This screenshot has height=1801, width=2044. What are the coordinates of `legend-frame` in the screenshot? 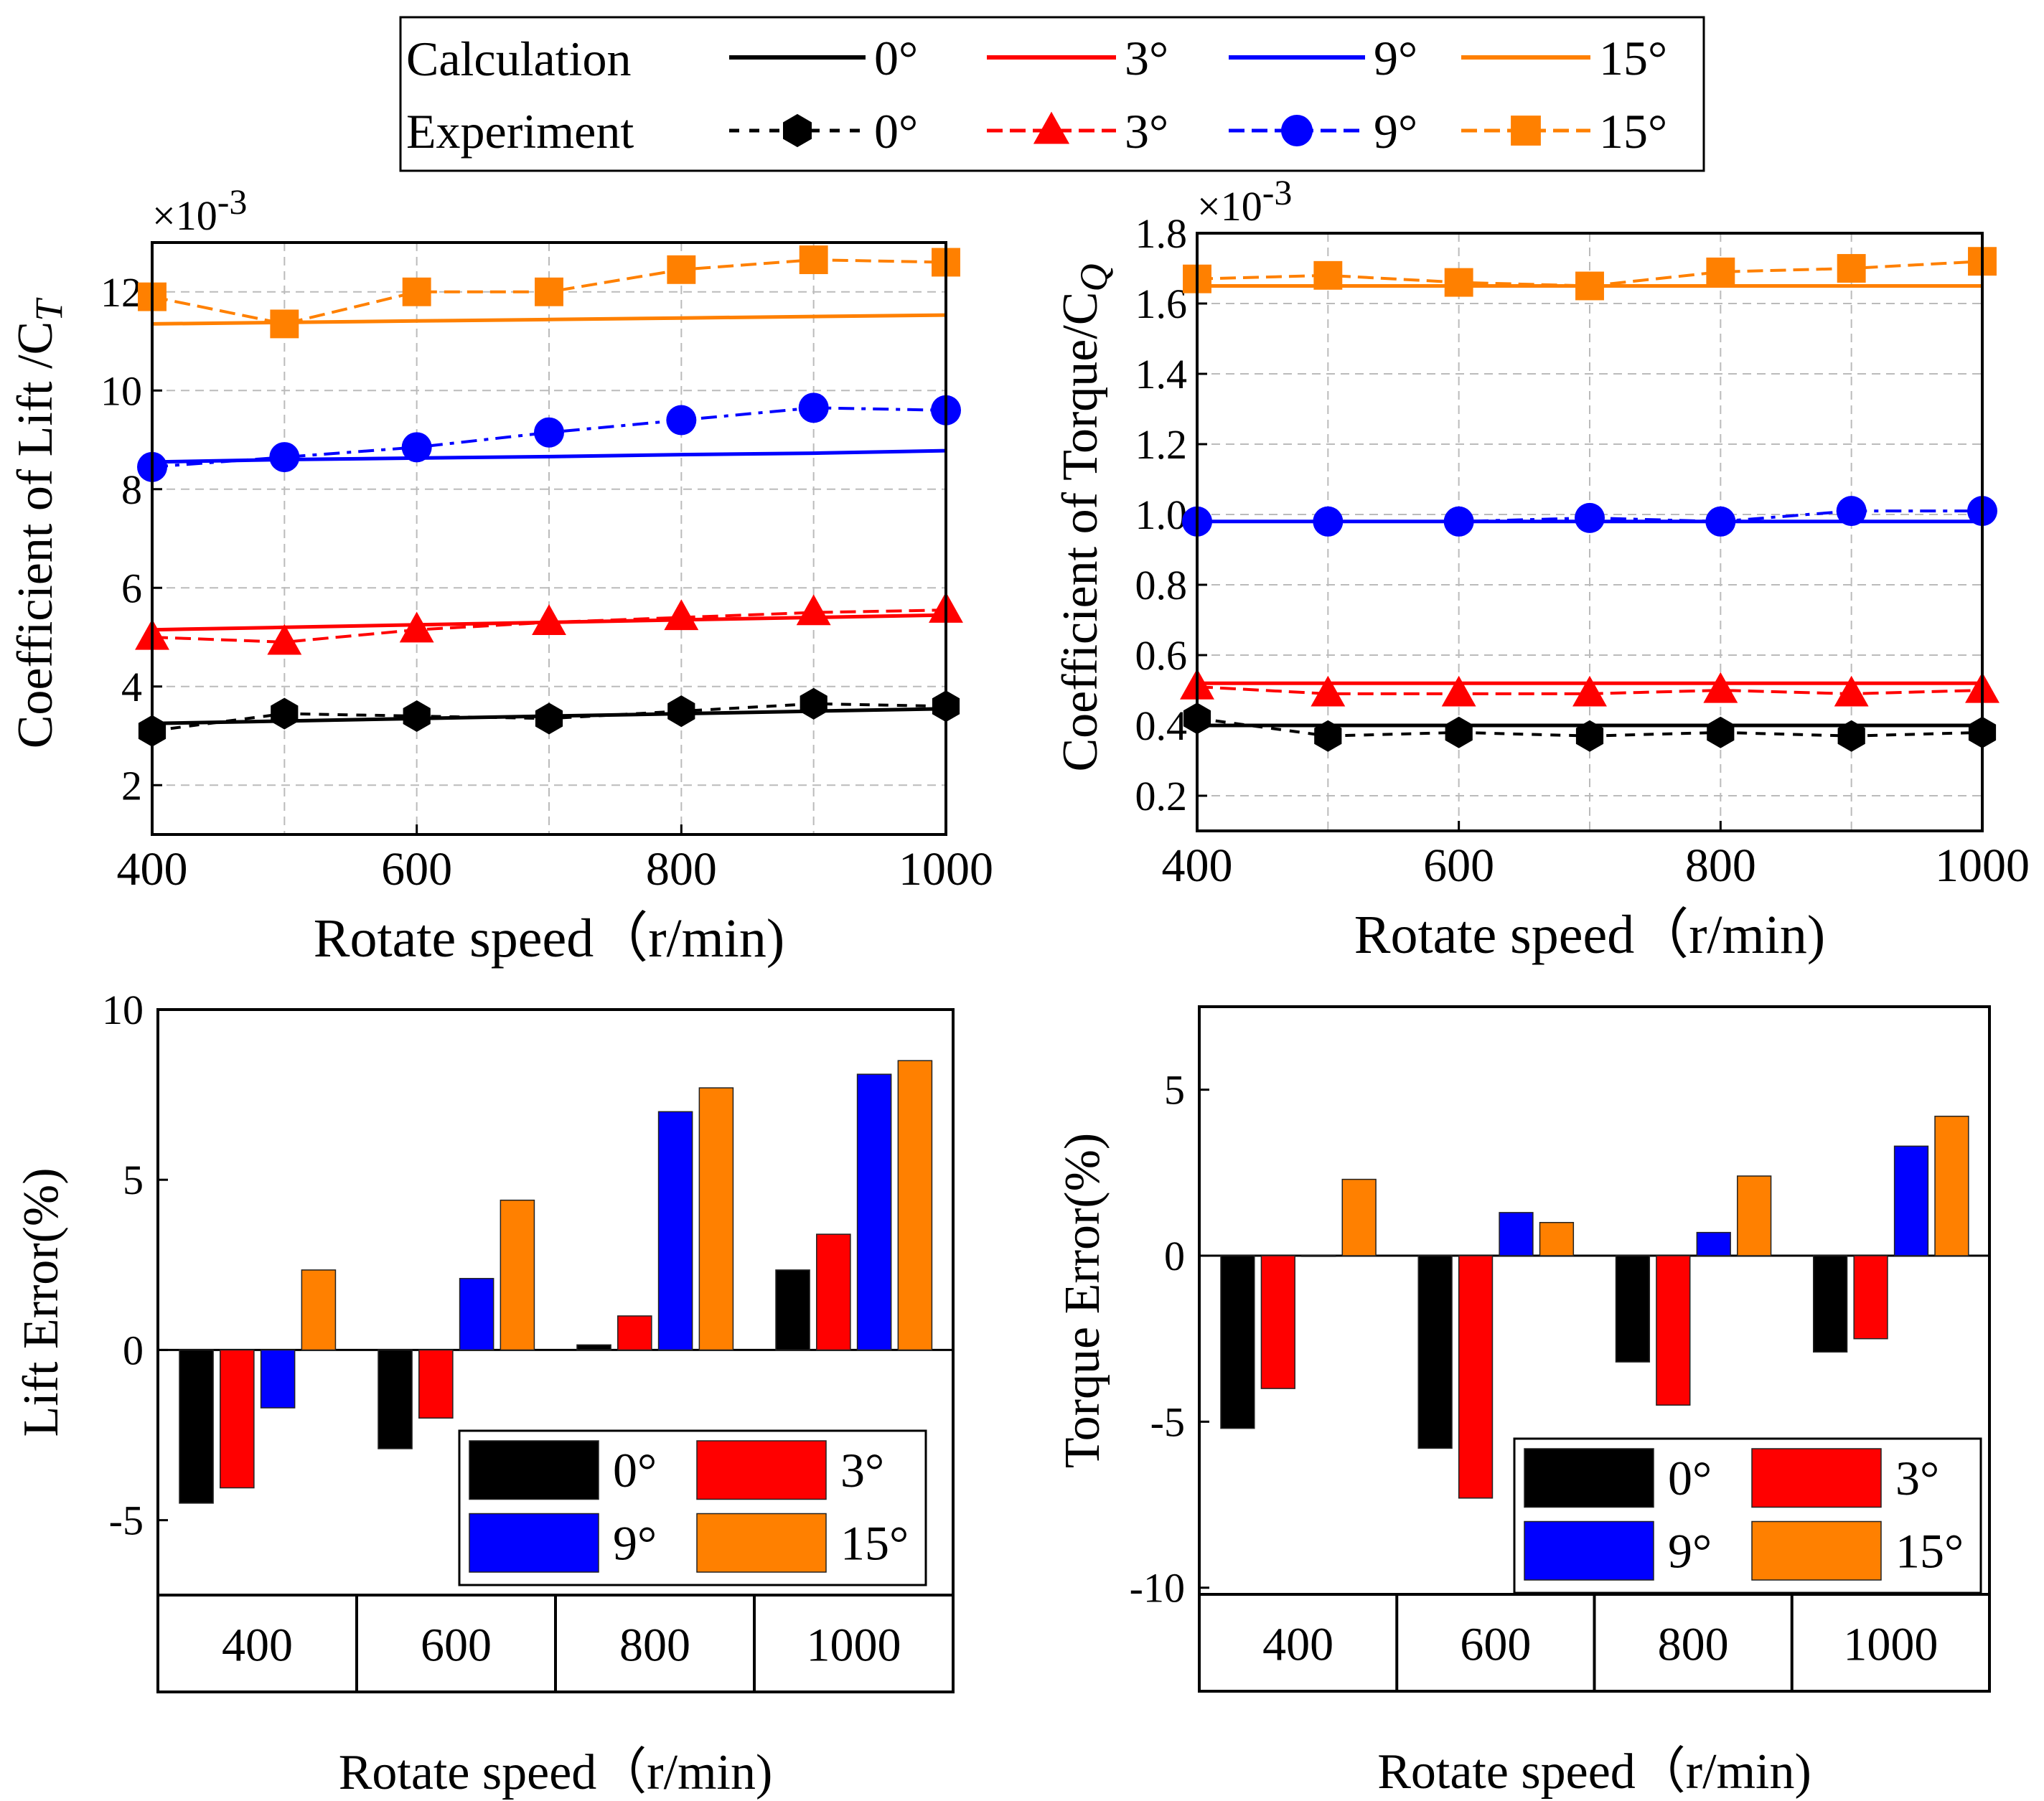 It's located at (1052, 94).